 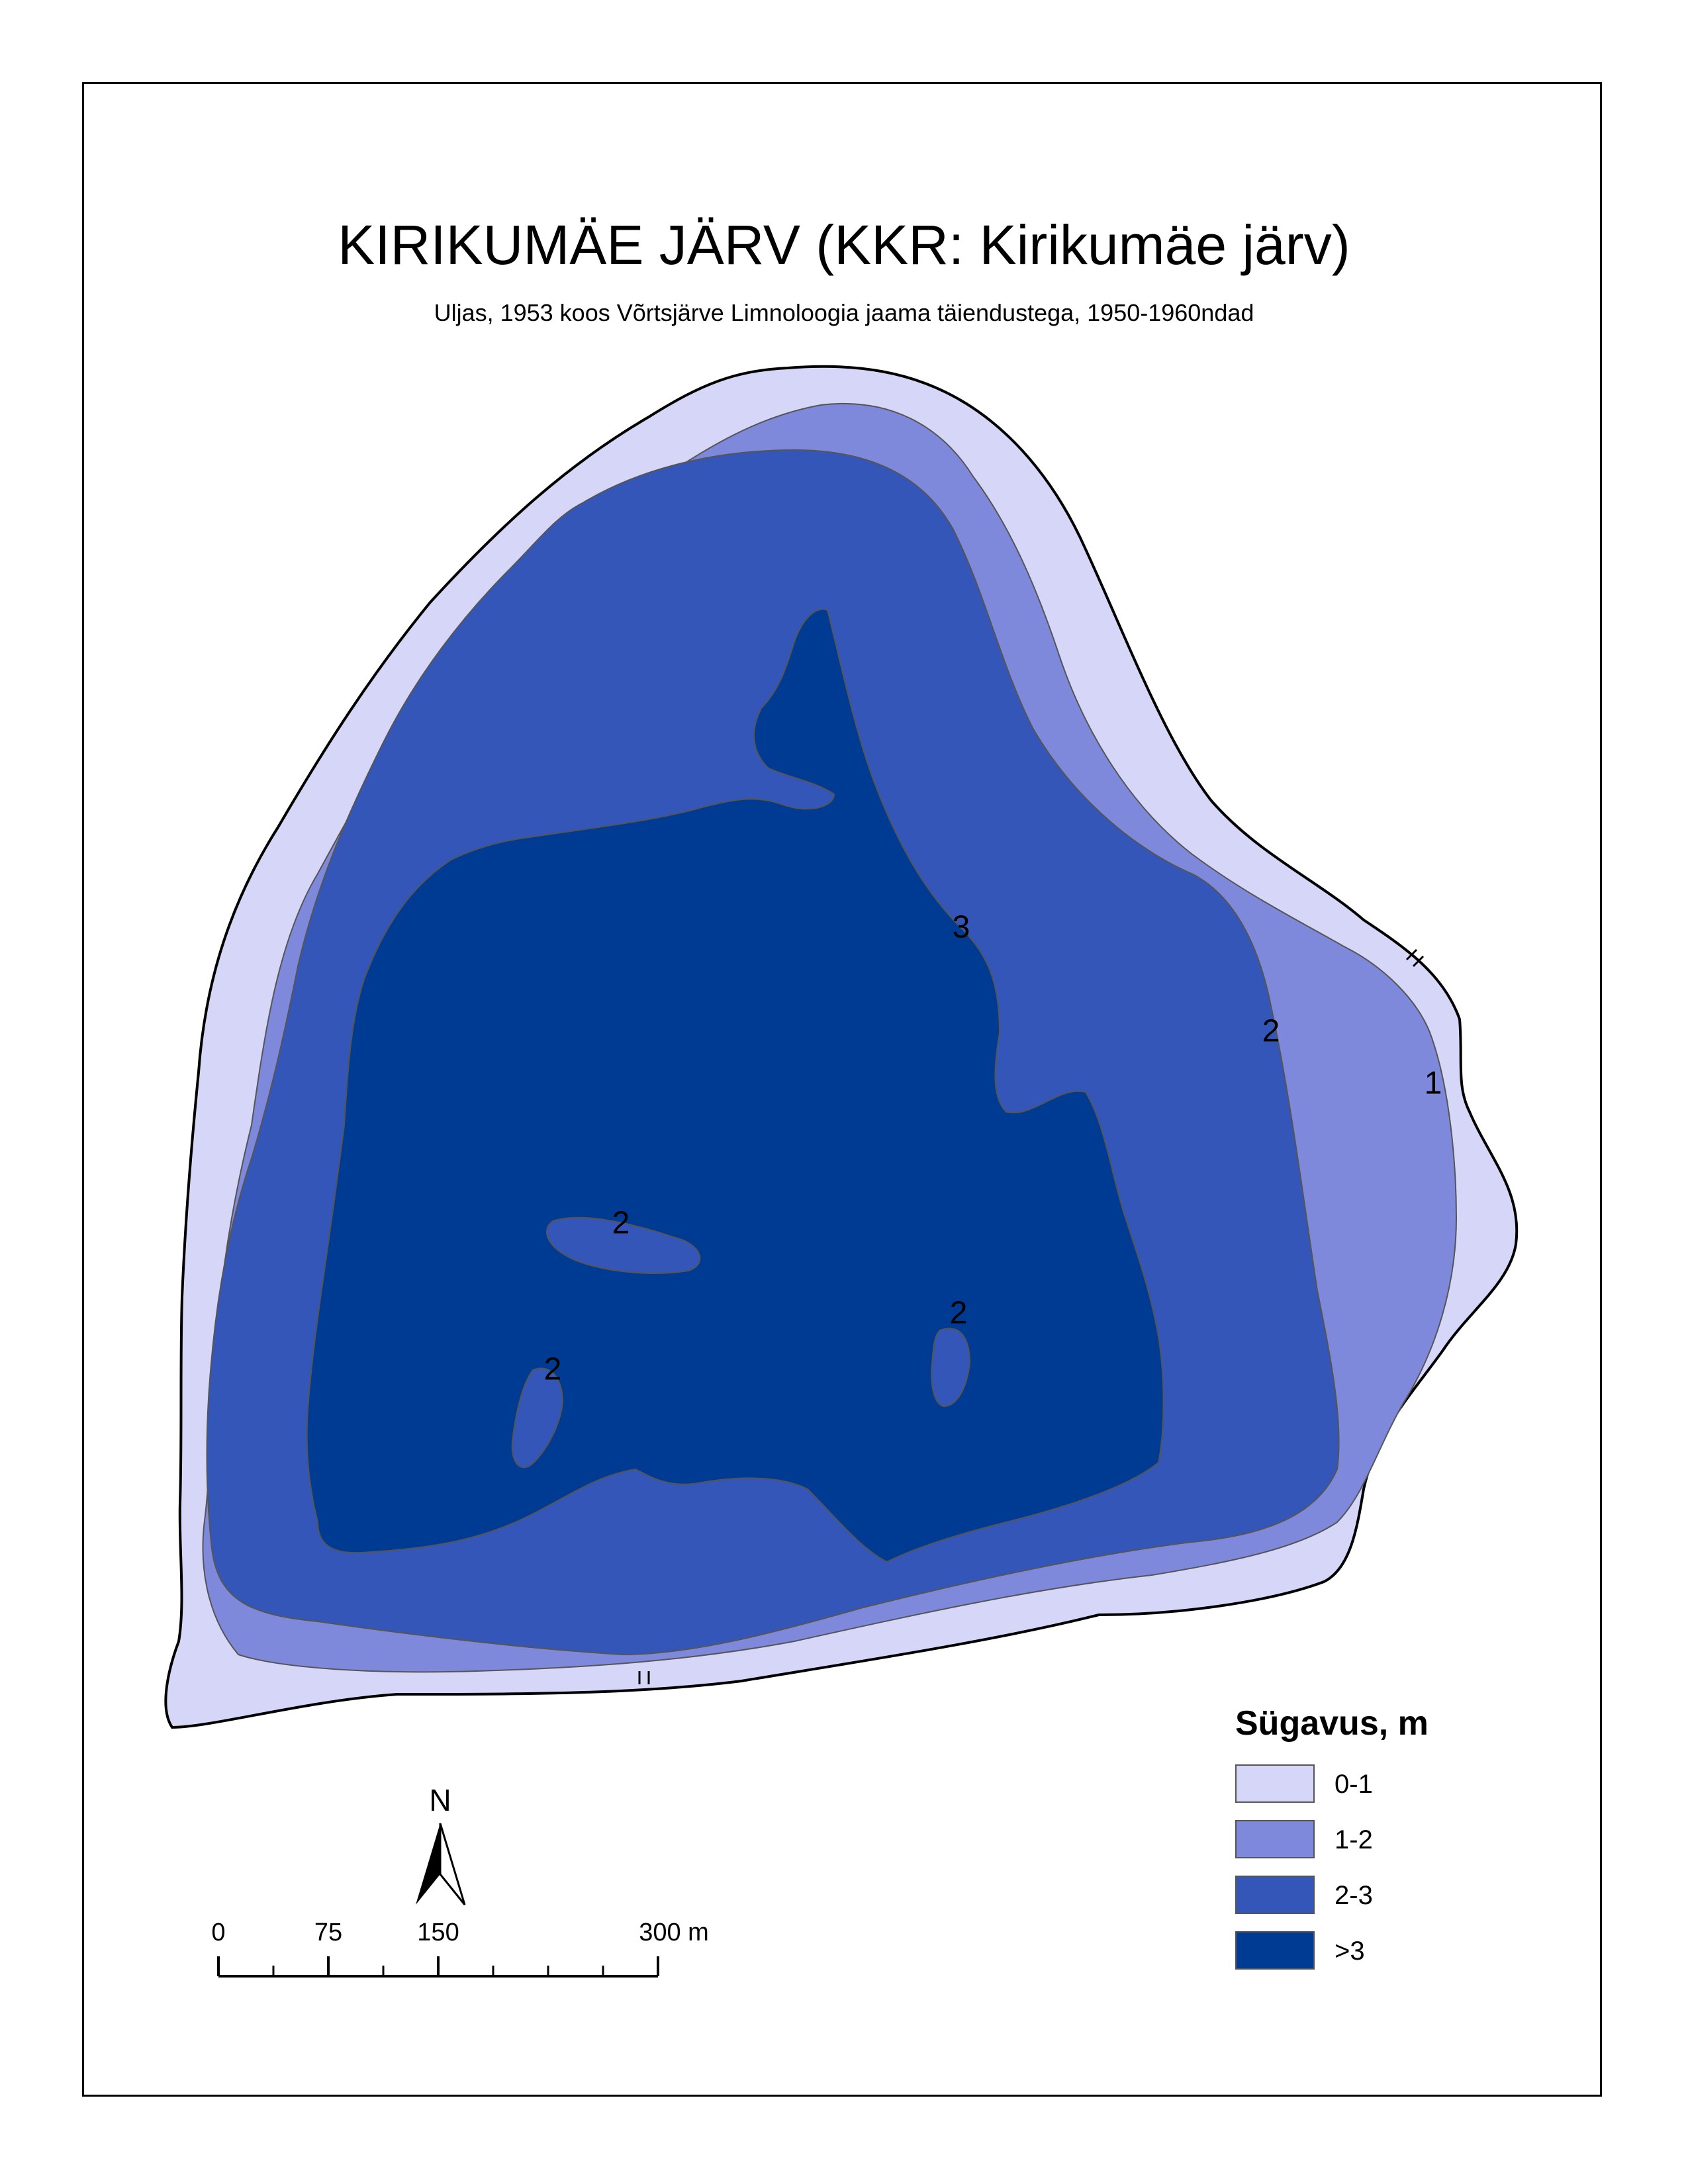 What do you see at coordinates (1271, 1031) in the screenshot?
I see `contour-label-2-east: 2` at bounding box center [1271, 1031].